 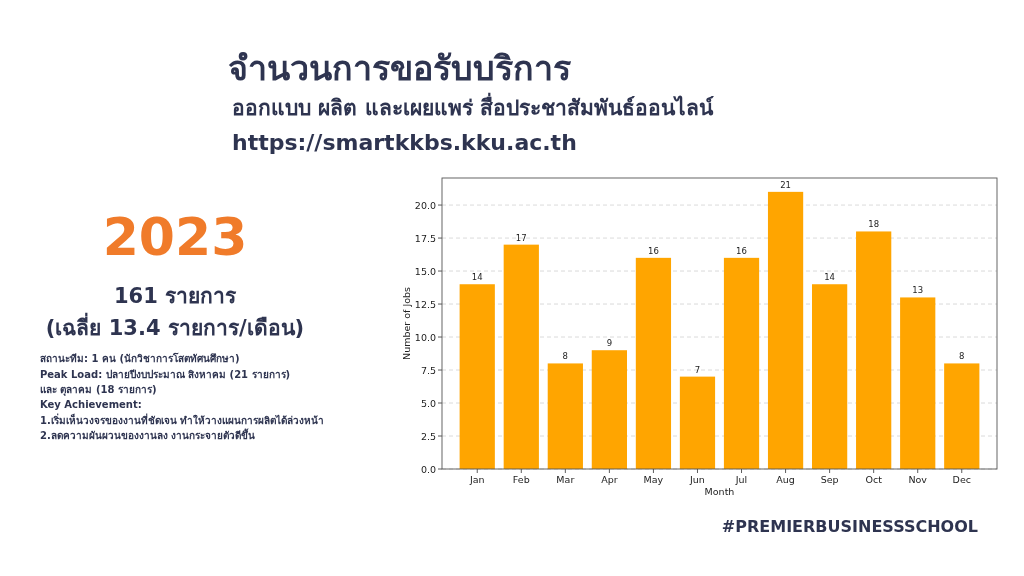 I want to click on data-label: 17, so click(x=521, y=237).